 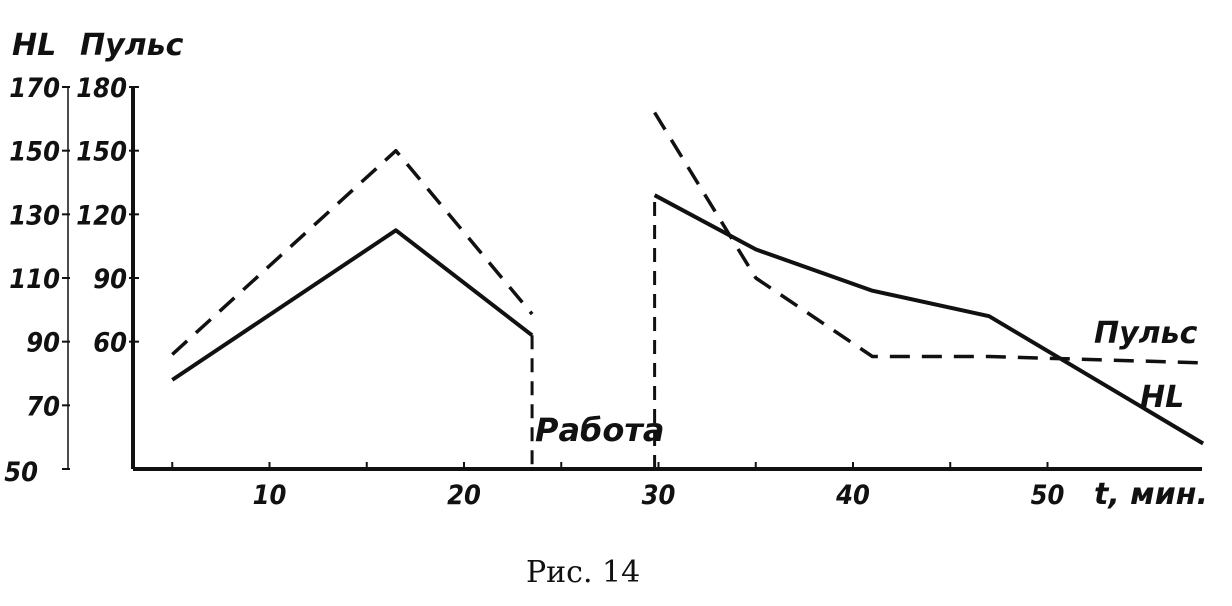 I want to click on hl-tick-label-130: 130, so click(x=34, y=215).